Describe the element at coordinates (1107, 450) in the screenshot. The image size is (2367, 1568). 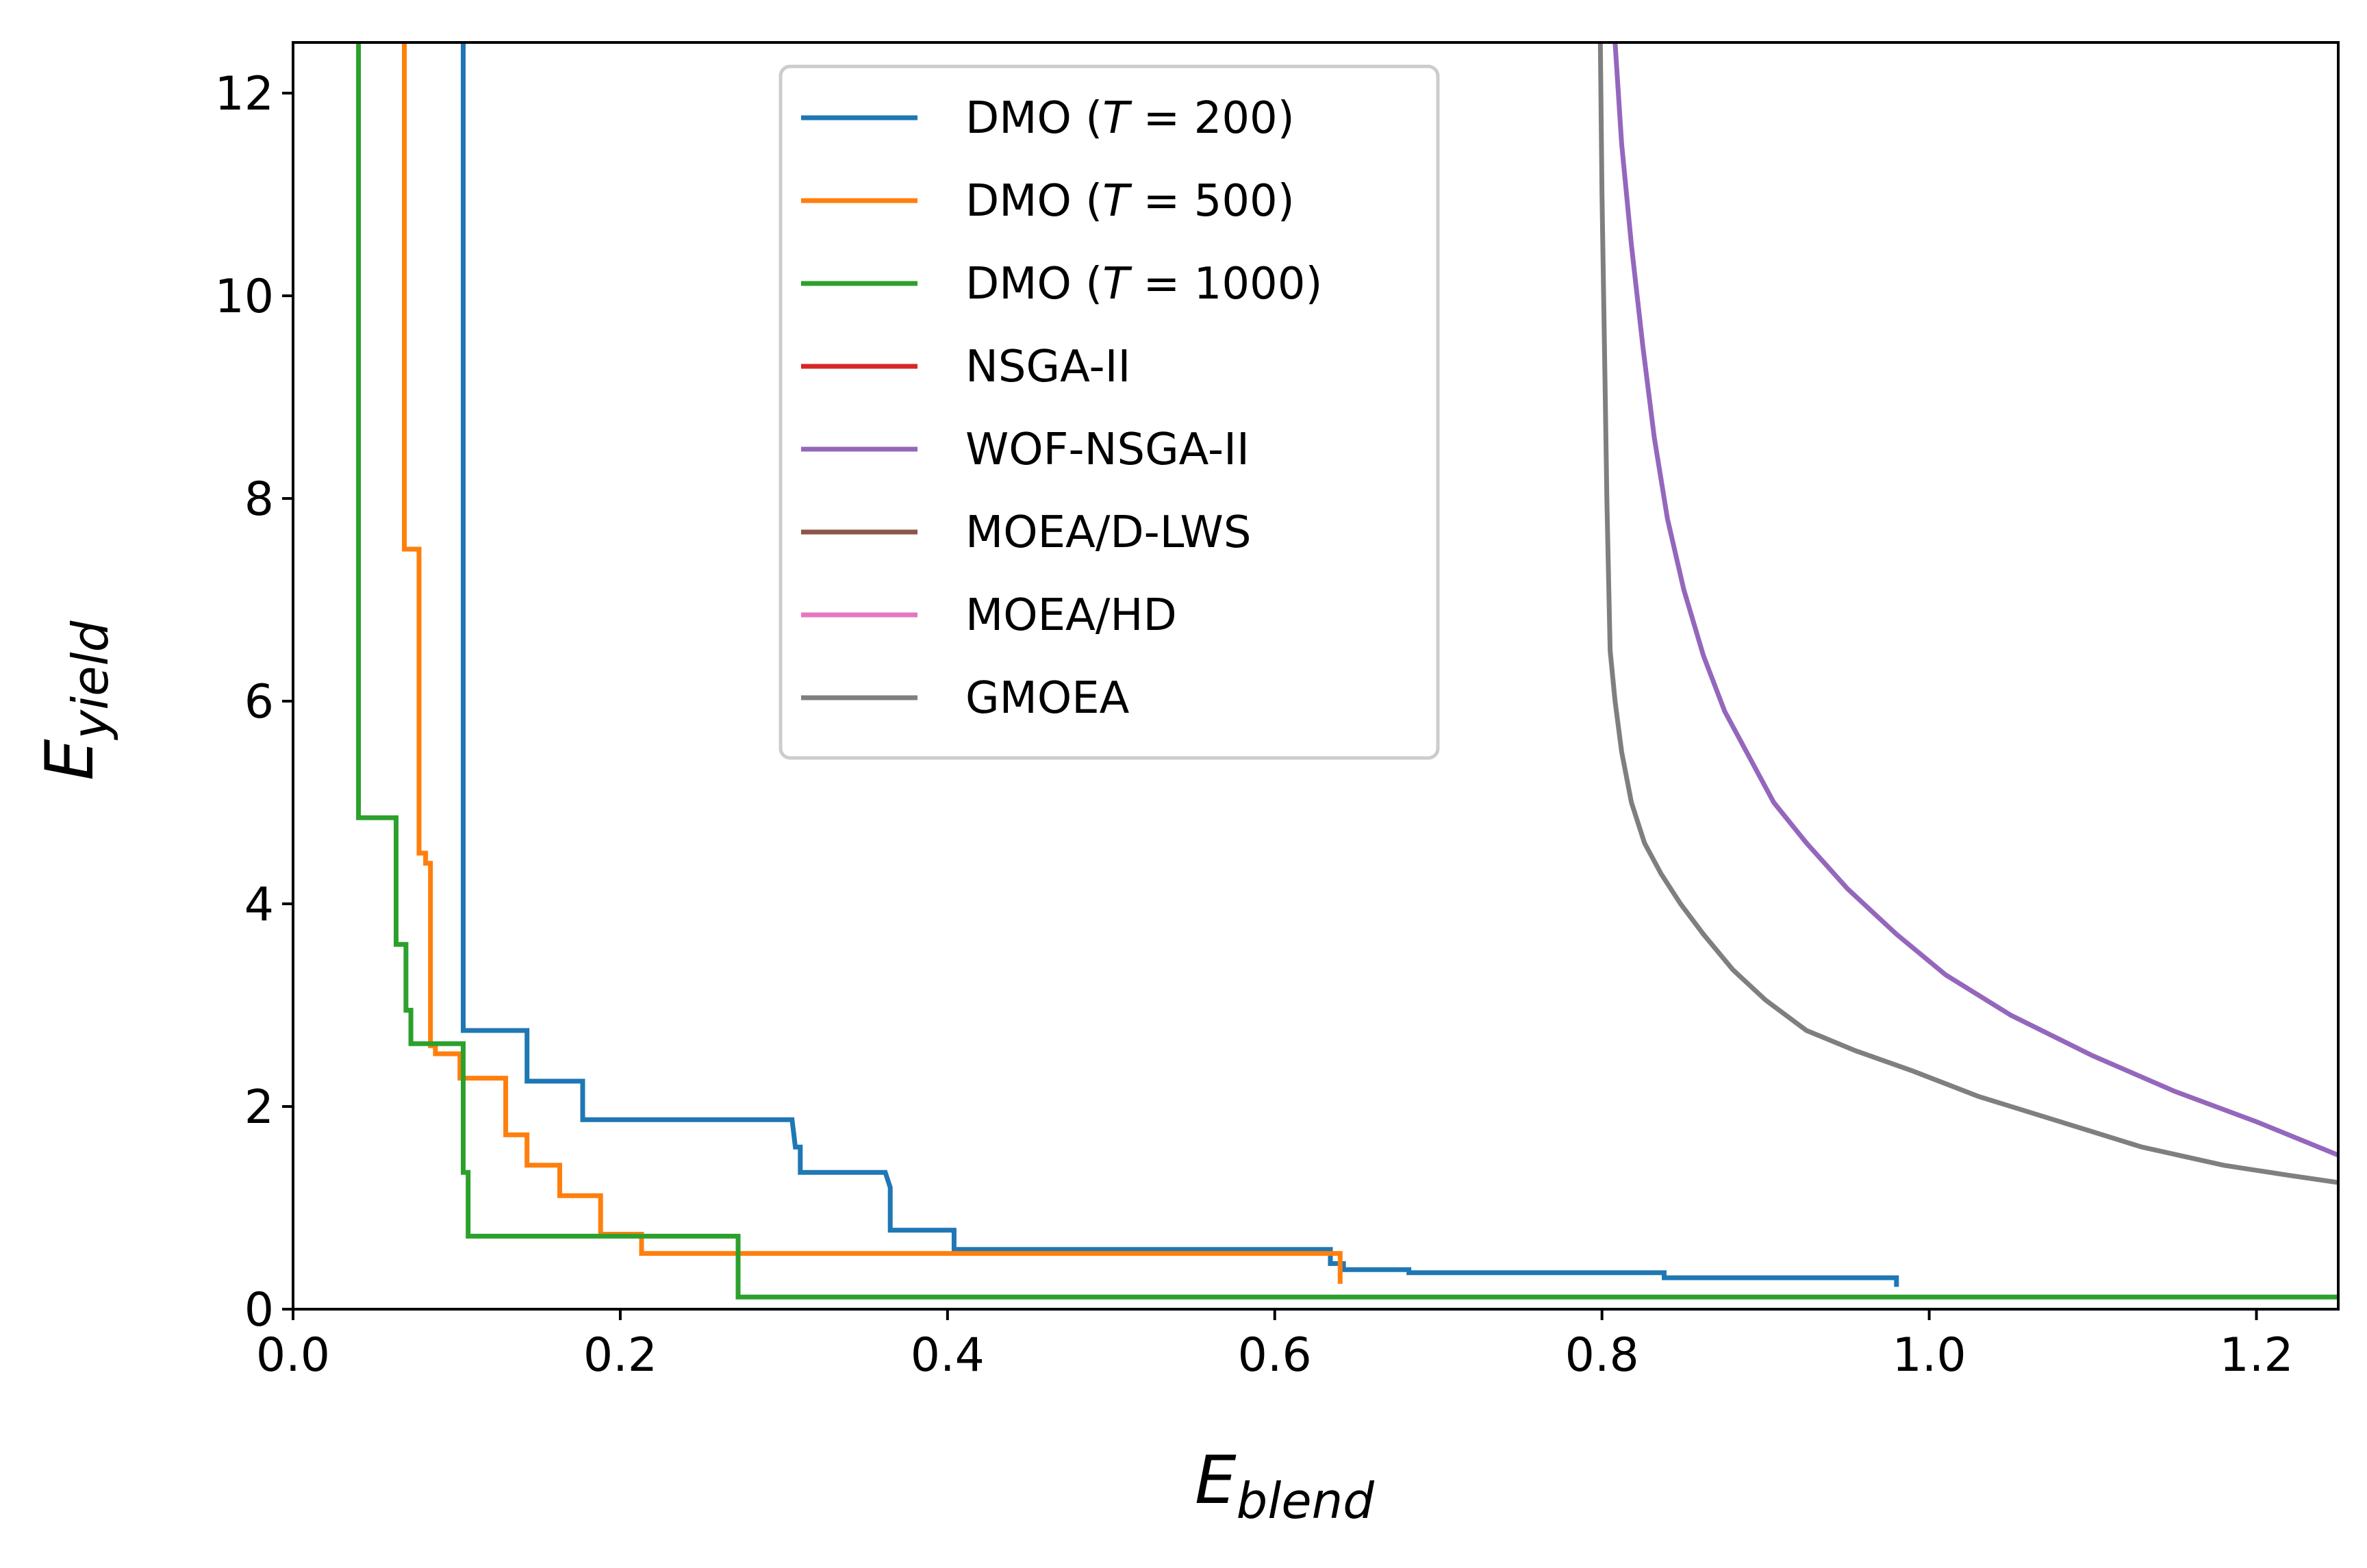
I see `legend-label-wof-nsga-ii: WOF-NSGA-II` at that location.